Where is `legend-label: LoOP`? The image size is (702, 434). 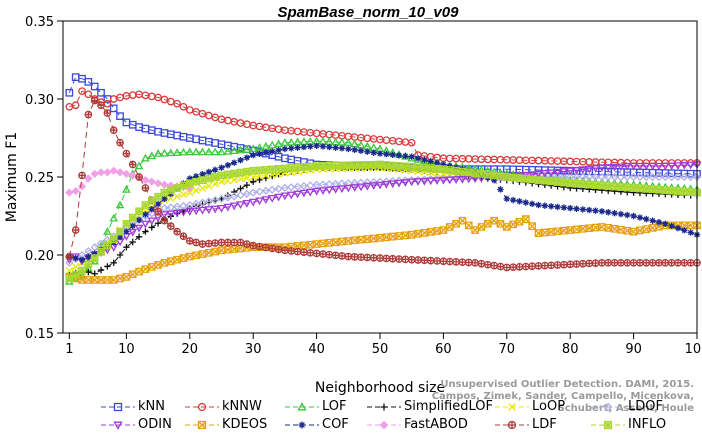
legend-label: LoOP is located at coordinates (549, 406).